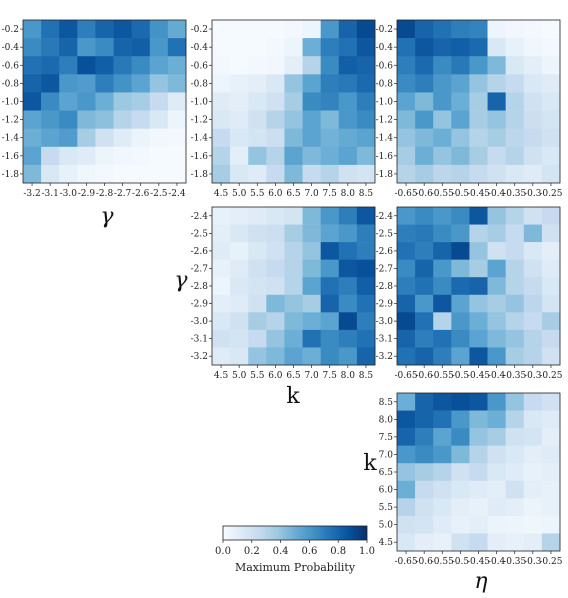  What do you see at coordinates (461, 562) in the screenshot?
I see `x-tick-label: -0.5` at bounding box center [461, 562].